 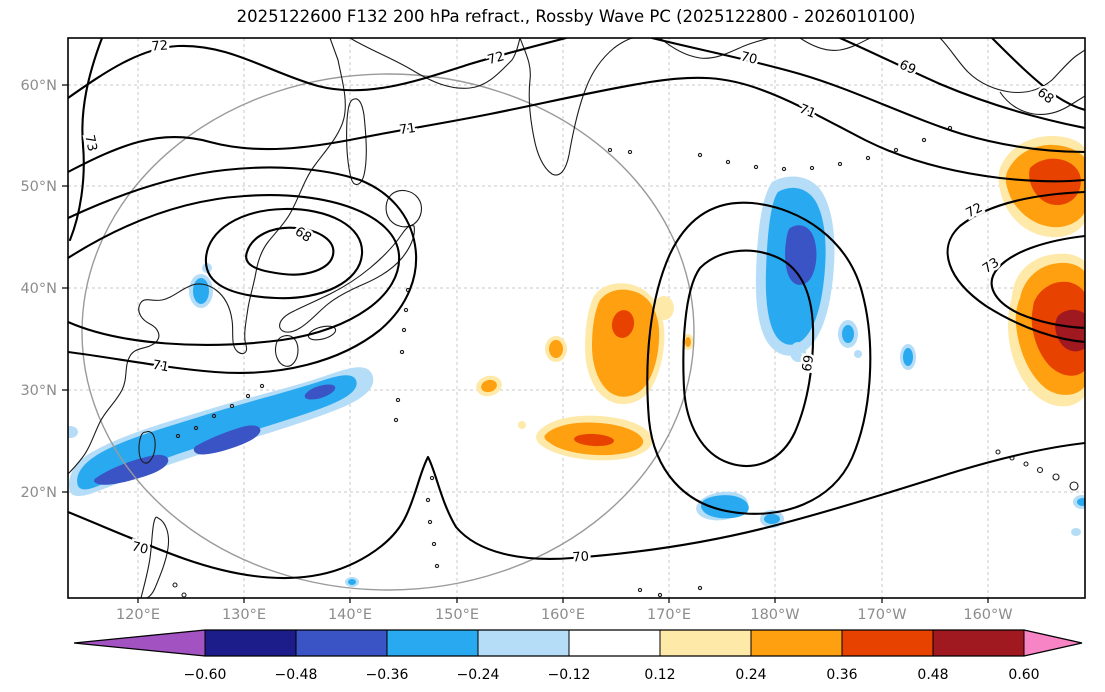 What do you see at coordinates (38, 86) in the screenshot?
I see `y-tick-label: 60°N` at bounding box center [38, 86].